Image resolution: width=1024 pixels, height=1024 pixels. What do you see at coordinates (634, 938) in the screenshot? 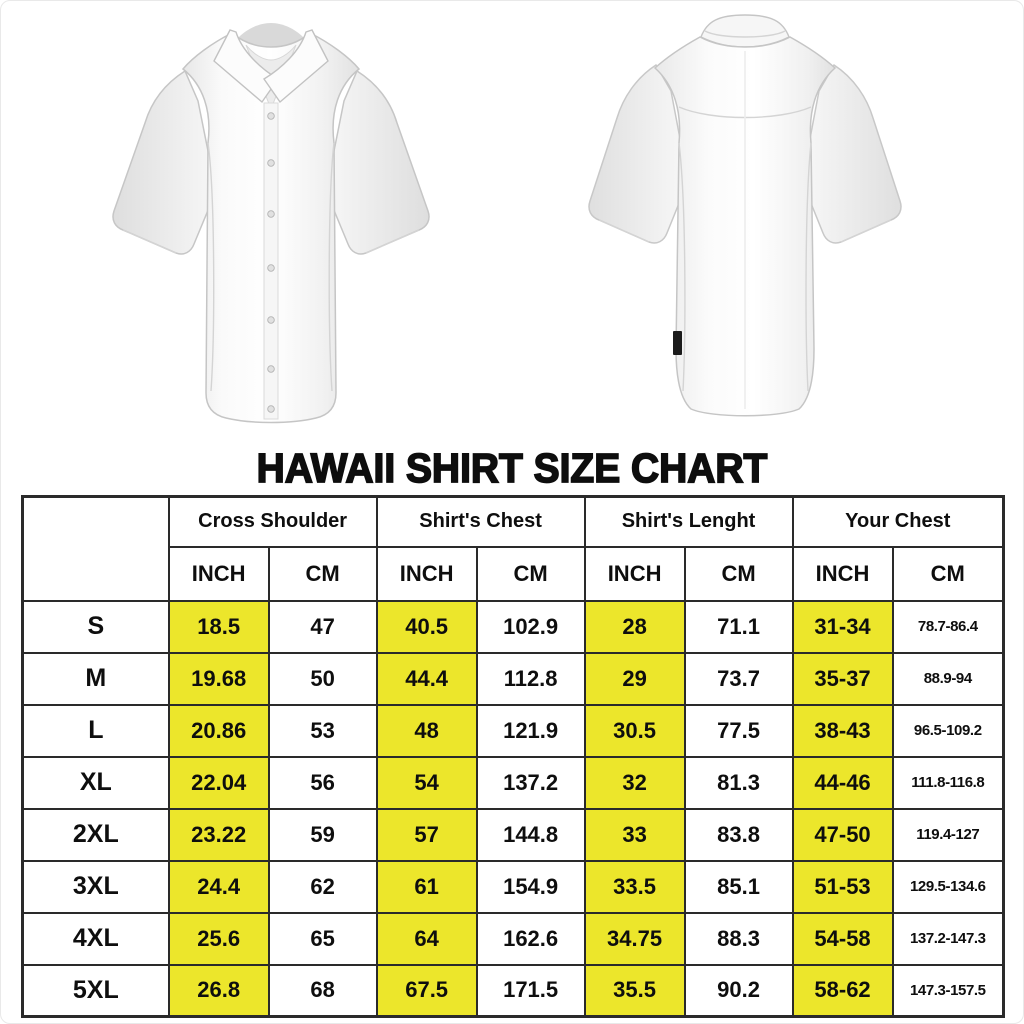
I see `shirts-lenght-inch: 34.75` at bounding box center [634, 938].